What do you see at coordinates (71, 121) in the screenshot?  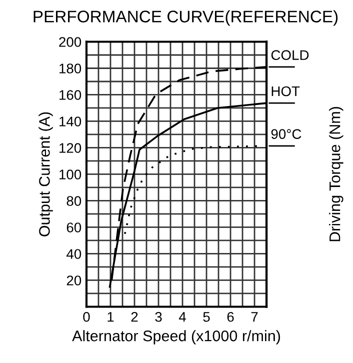 I see `y-tick-label: 140` at bounding box center [71, 121].